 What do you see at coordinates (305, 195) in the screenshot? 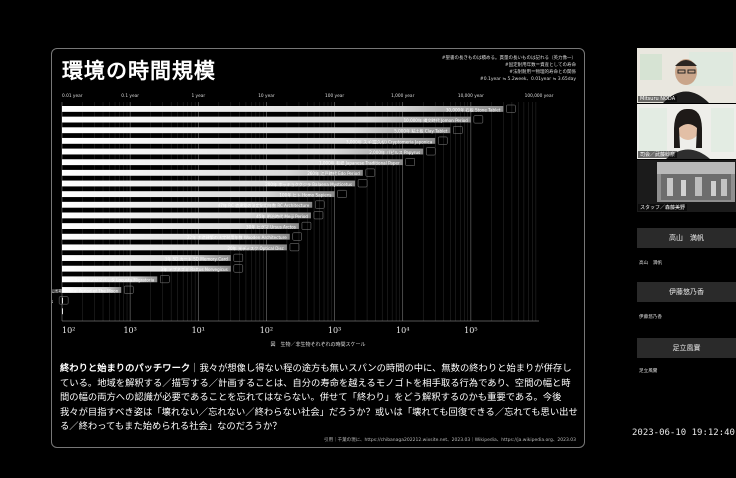
I see `bar-label: 100年 ヒト Homo Sapiens` at bounding box center [305, 195].